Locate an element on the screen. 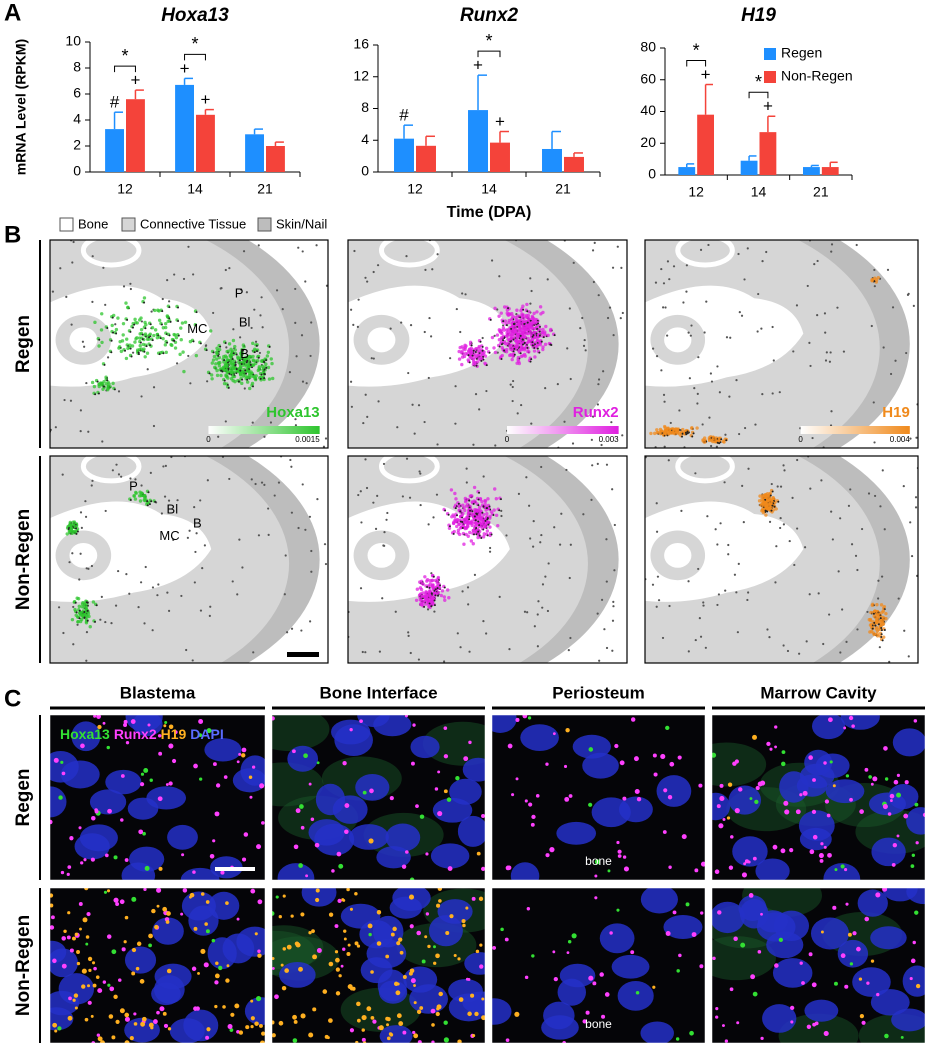  legend-label: Non-Regen is located at coordinates (817, 76).